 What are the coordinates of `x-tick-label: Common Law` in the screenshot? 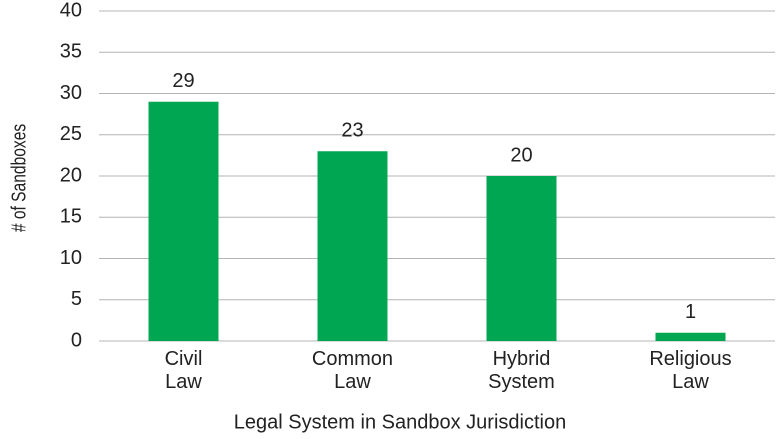 It's located at (352, 370).